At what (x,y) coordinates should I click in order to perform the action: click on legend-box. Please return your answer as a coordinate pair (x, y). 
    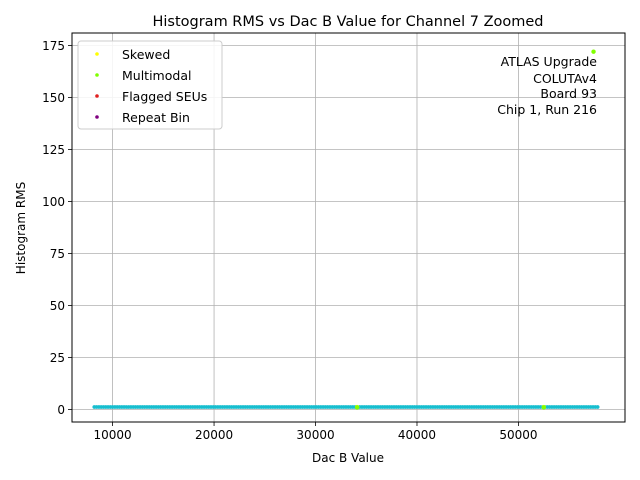
    Looking at the image, I should click on (150, 85).